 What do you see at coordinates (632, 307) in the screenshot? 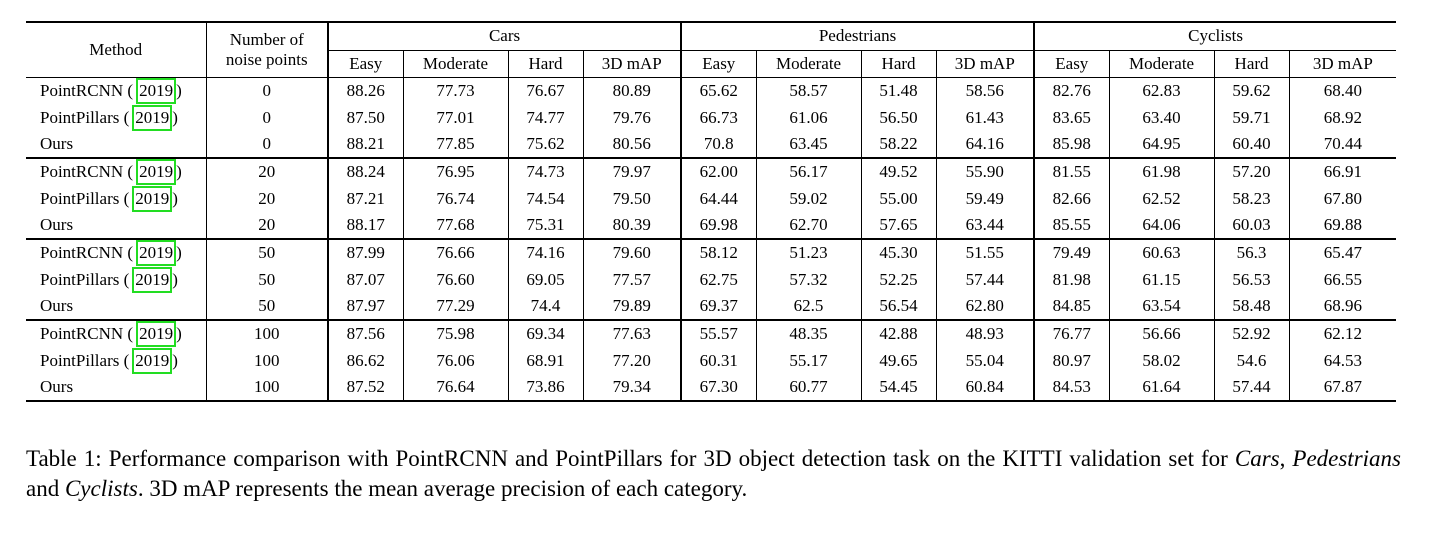
I see `value-cell: 79.89` at bounding box center [632, 307].